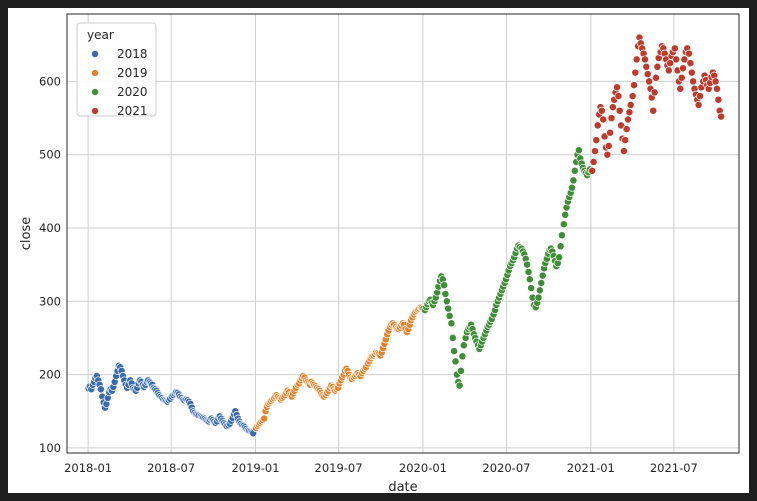  What do you see at coordinates (402, 486) in the screenshot?
I see `x-axis-label: date` at bounding box center [402, 486].